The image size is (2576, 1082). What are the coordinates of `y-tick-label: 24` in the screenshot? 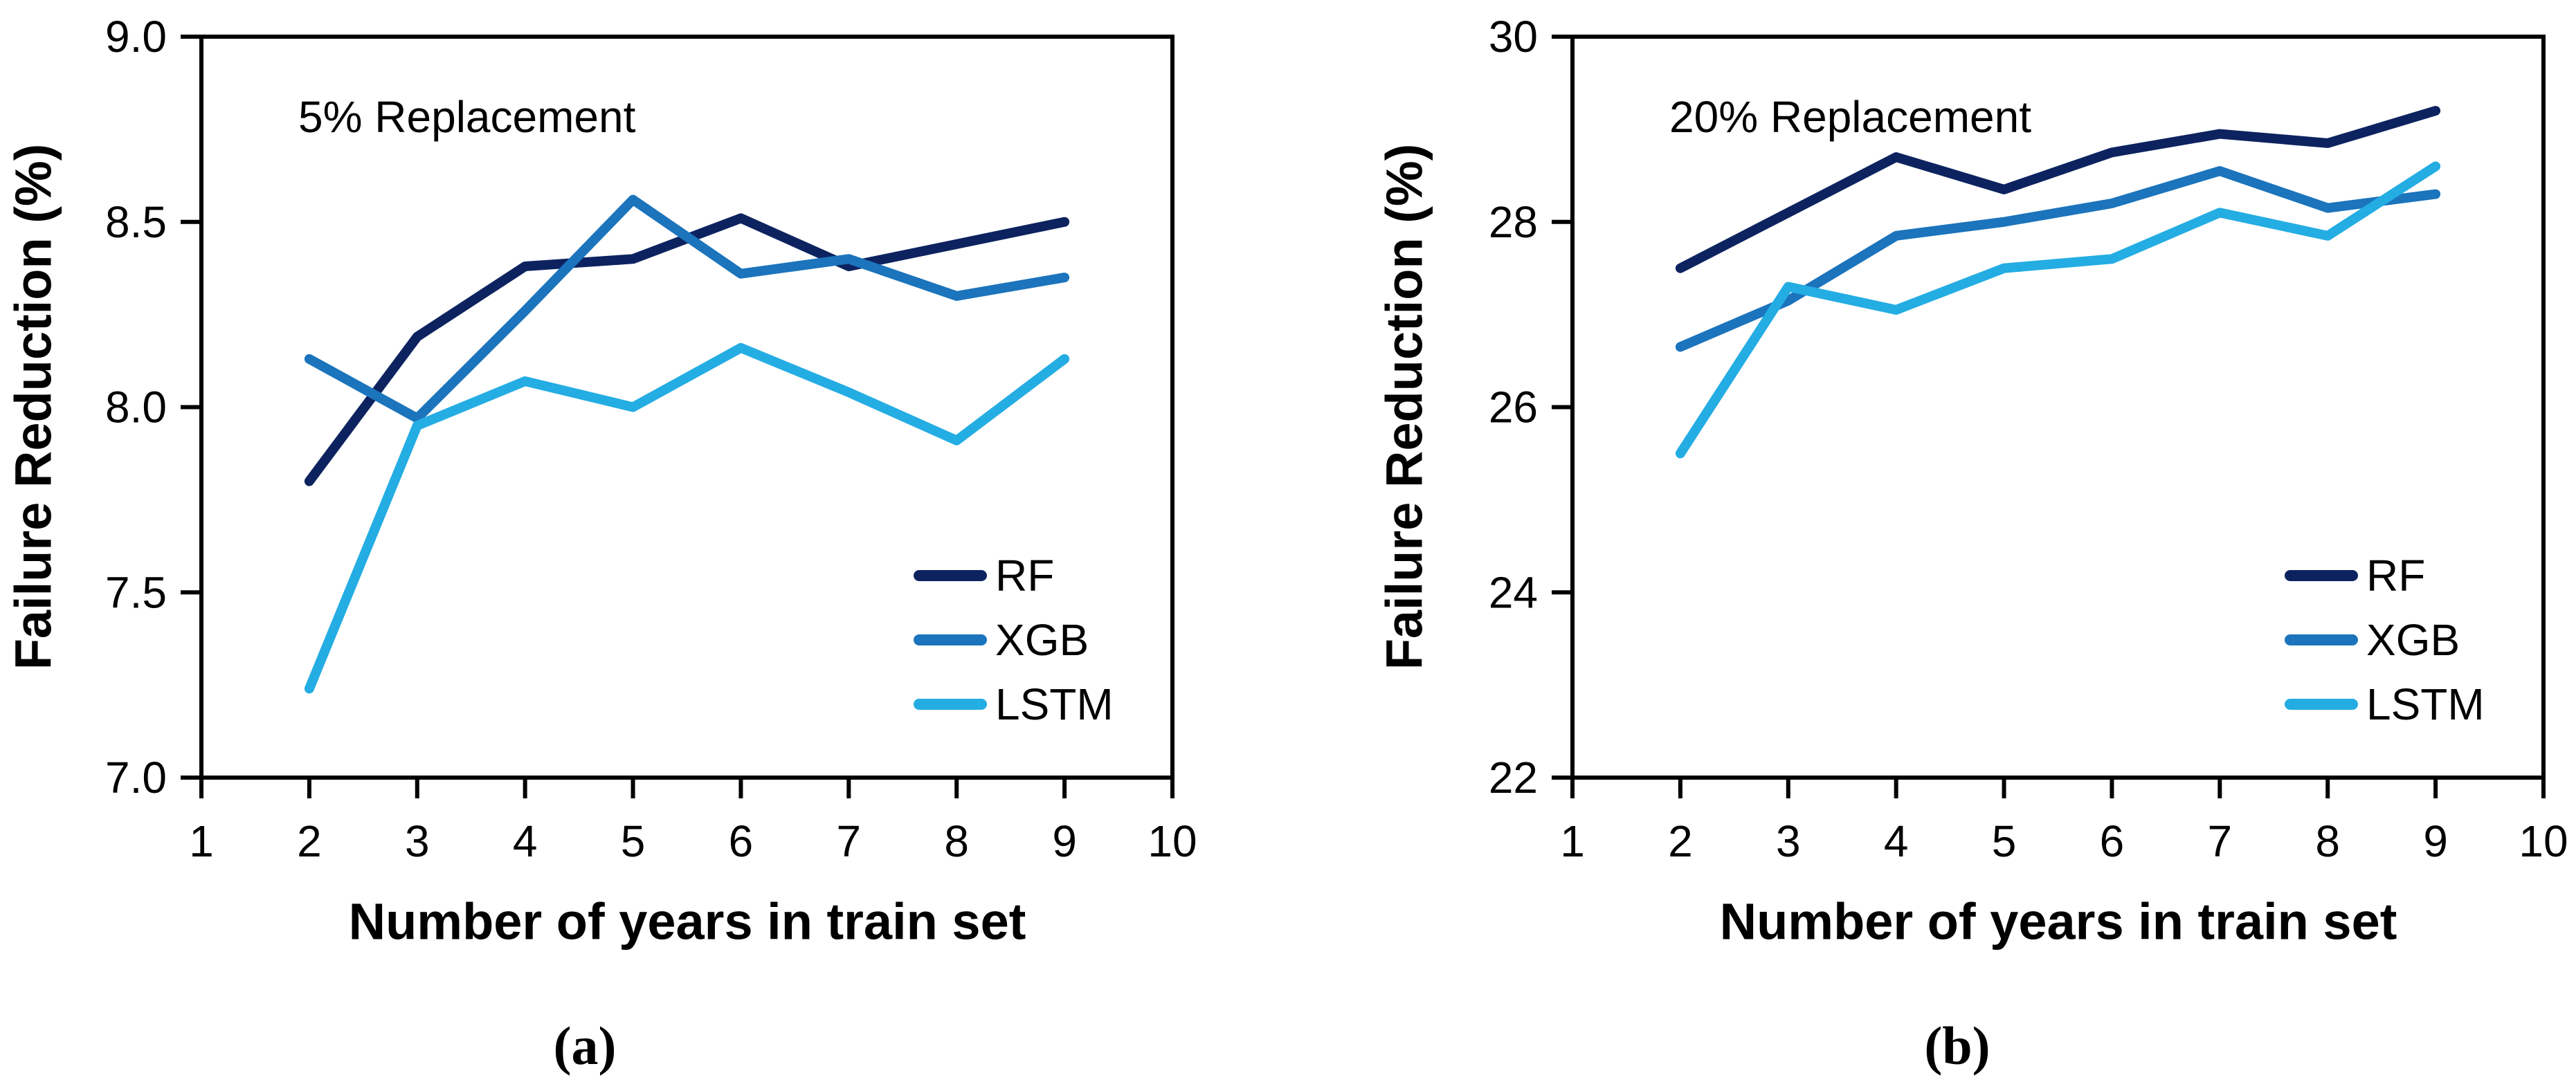 It's located at (1513, 592).